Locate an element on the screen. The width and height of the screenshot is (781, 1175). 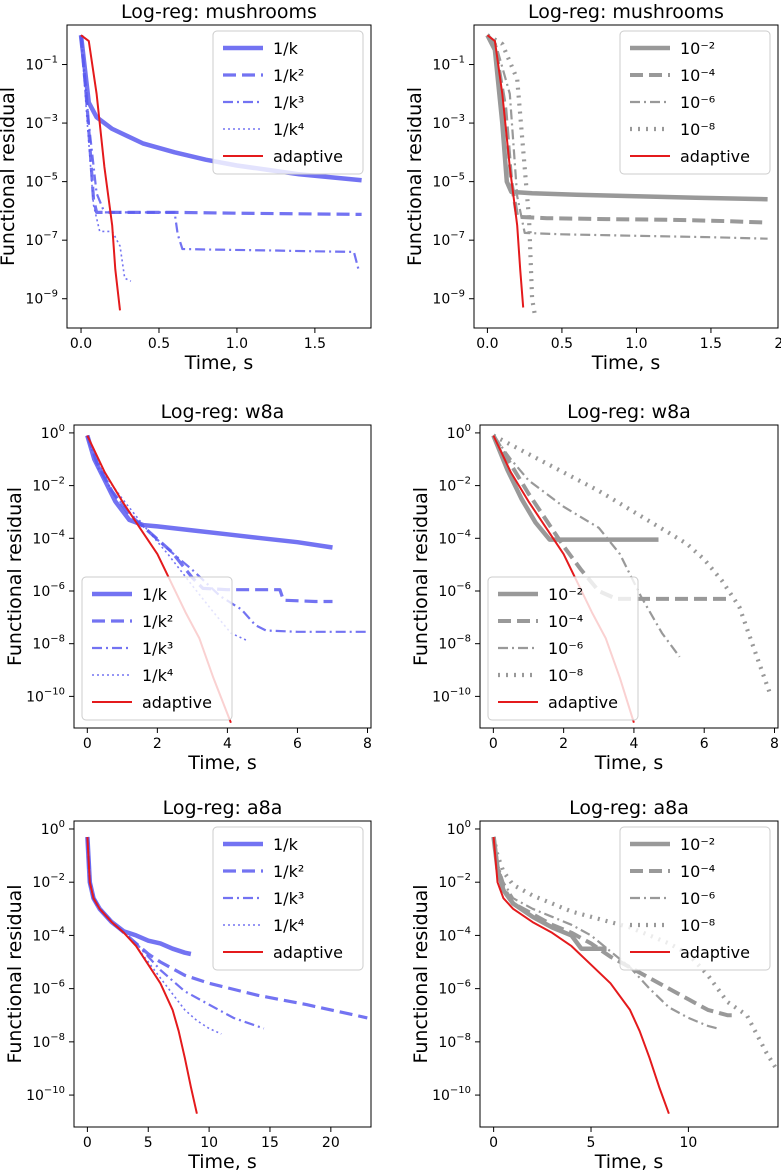
y-tick-label: 10⁻¹⁰ is located at coordinates (451, 695).